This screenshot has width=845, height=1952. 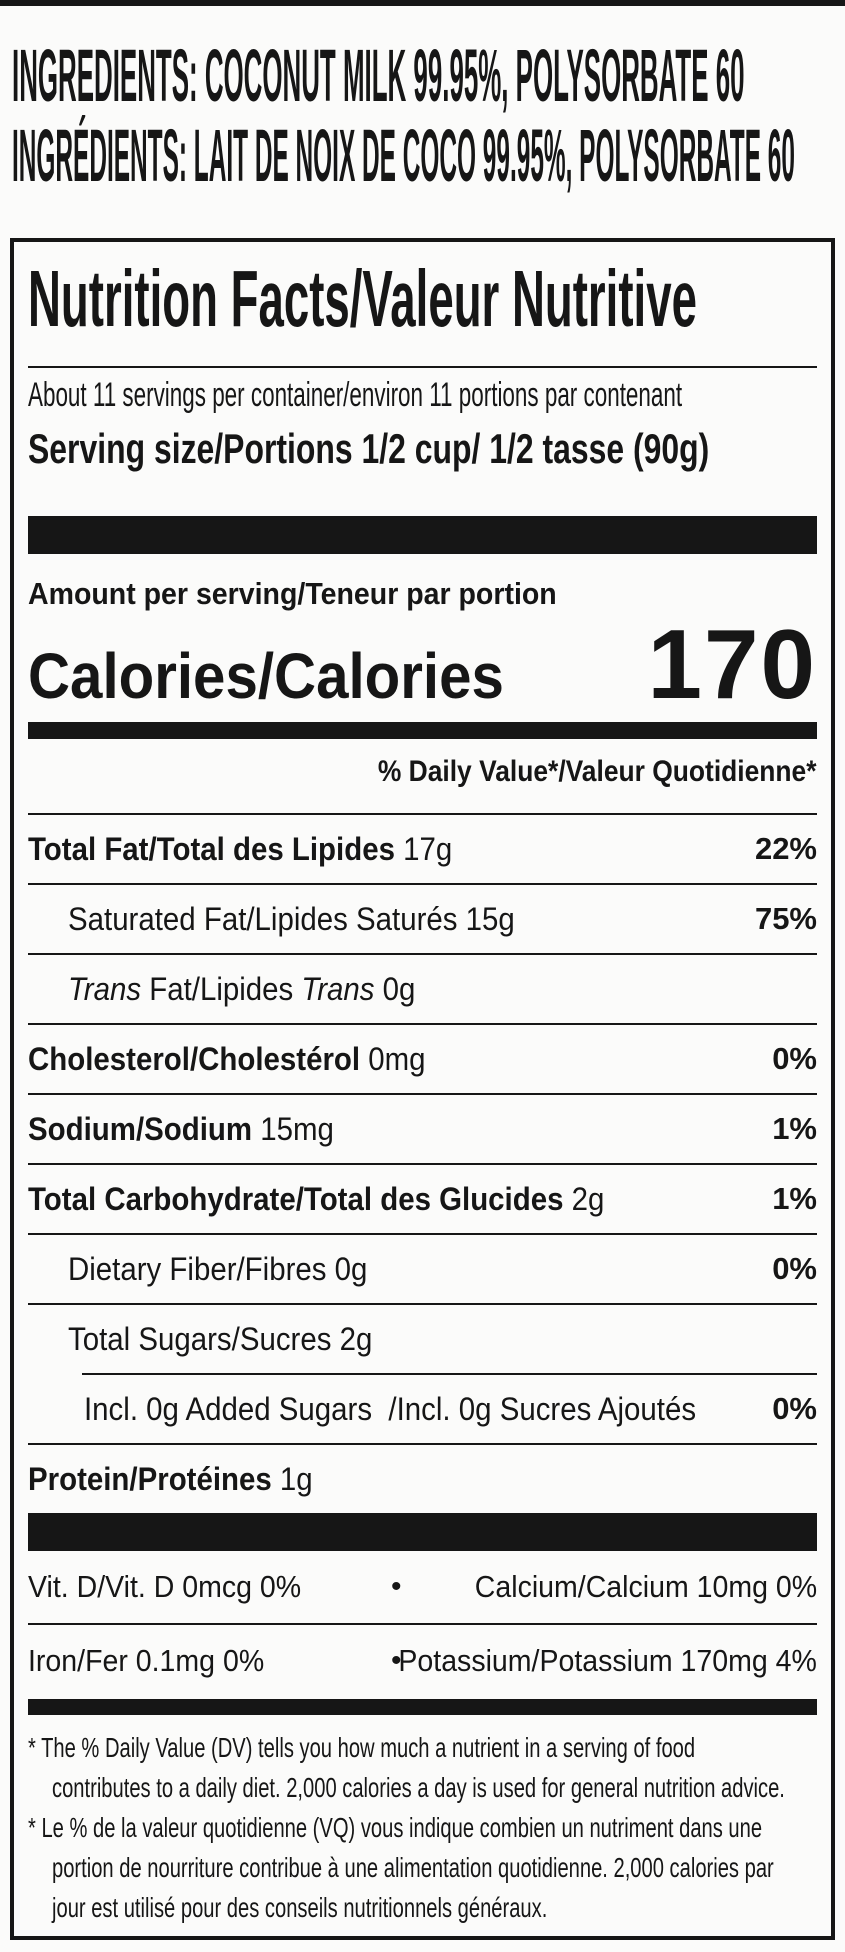 I want to click on daily-value-percent-dietary-fiber: 0%, so click(x=794, y=1268).